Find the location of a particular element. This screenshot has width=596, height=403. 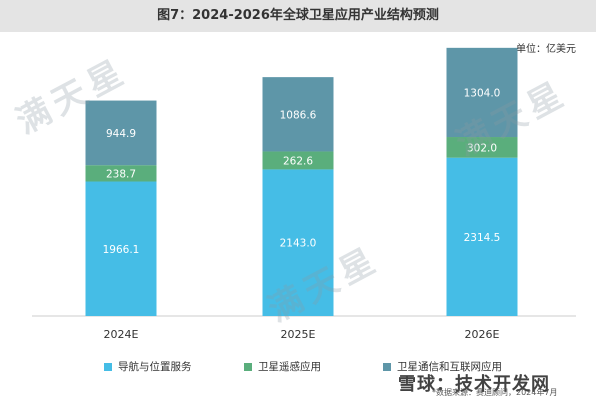

data-label: 944.9 is located at coordinates (121, 134).